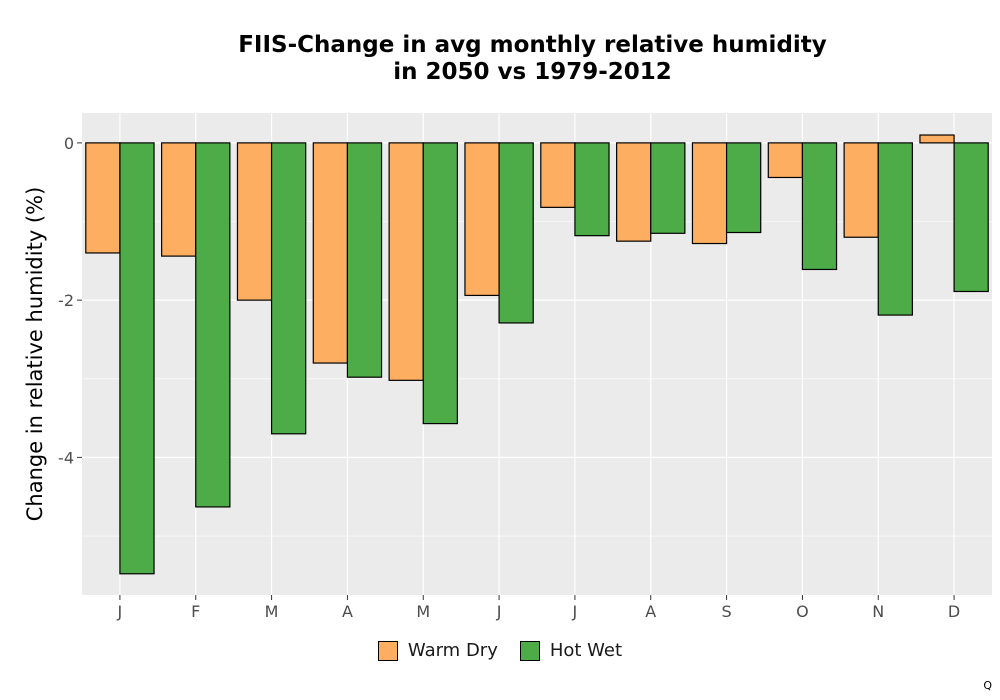 This screenshot has width=1000, height=700. I want to click on y-tick-label: -4, so click(66, 457).